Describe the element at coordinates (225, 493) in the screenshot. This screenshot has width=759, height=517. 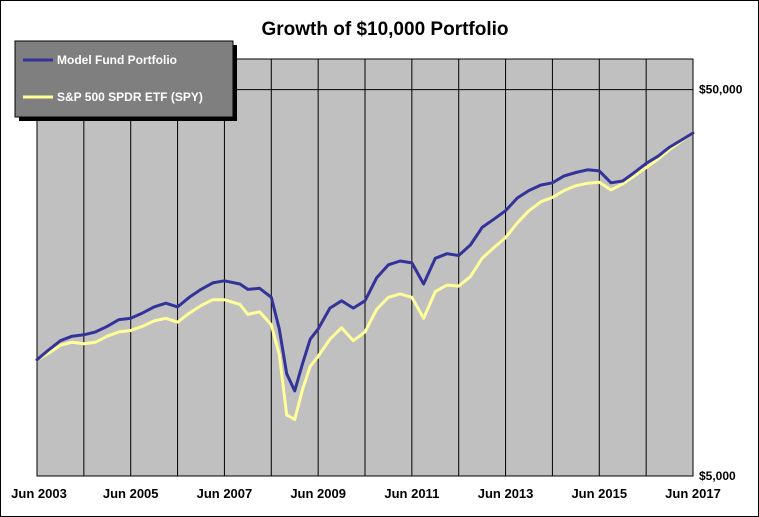
I see `x-tick-label: Jun 2007` at that location.